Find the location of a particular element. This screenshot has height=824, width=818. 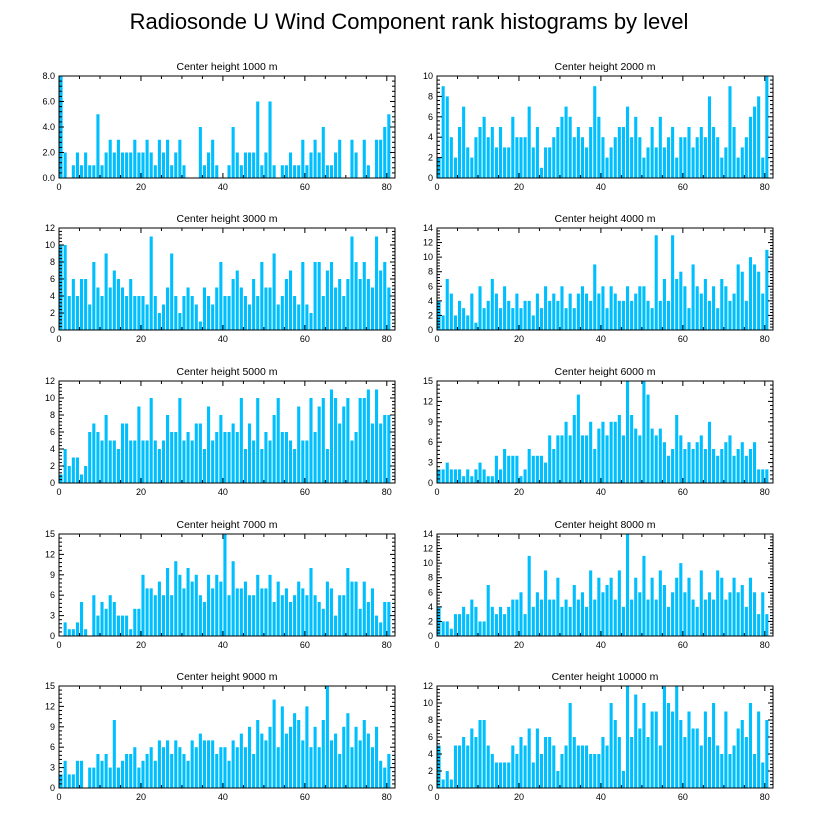

x-tick-label: 40 is located at coordinates (601, 645).